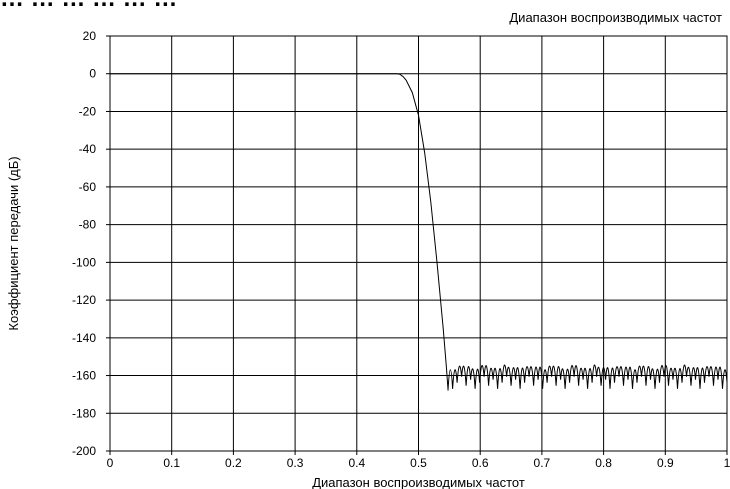 This screenshot has width=730, height=489. Describe the element at coordinates (88, 187) in the screenshot. I see `y-tick-label: -60` at that location.